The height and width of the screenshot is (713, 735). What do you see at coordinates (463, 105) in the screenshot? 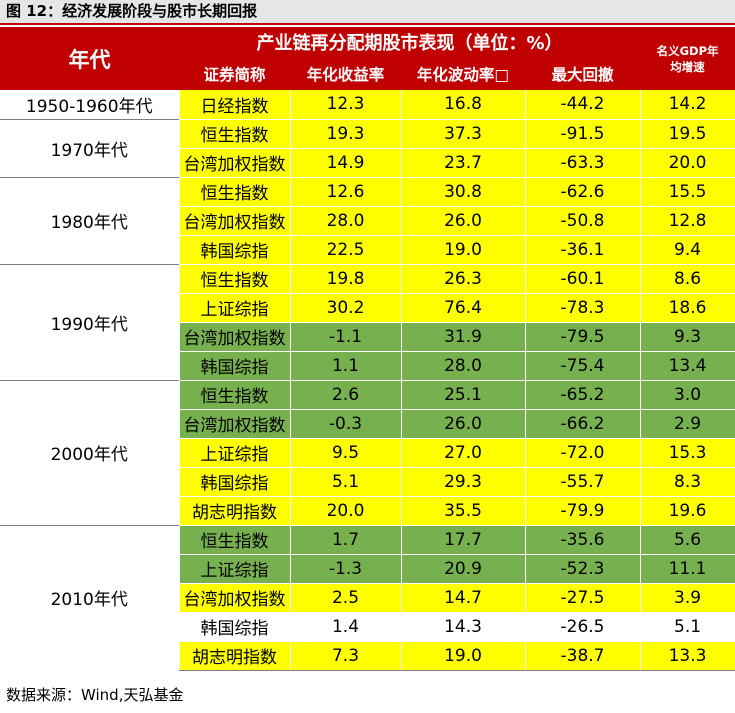
I see `annual-volatility-cell: 16.8` at bounding box center [463, 105].